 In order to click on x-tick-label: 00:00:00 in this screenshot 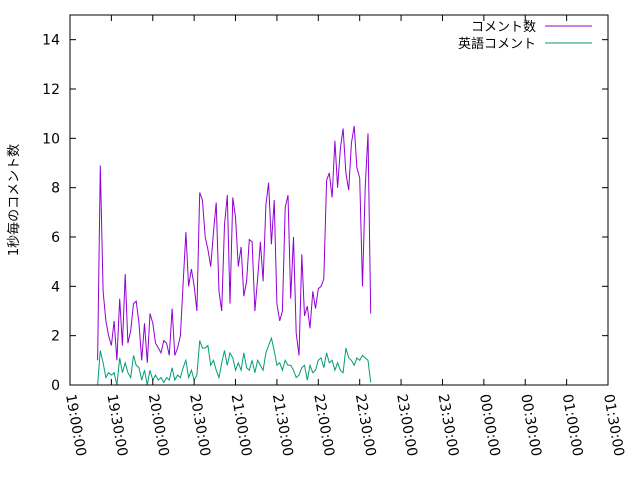, I will do `click(489, 425)`.